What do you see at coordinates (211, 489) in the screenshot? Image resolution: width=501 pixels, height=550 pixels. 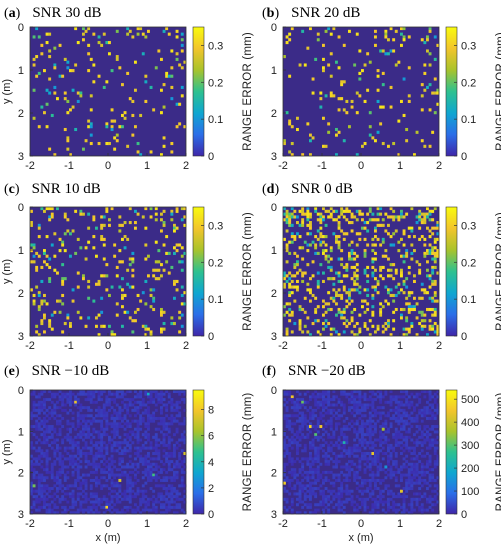 I see `colorbar-tick-label: 2` at bounding box center [211, 489].